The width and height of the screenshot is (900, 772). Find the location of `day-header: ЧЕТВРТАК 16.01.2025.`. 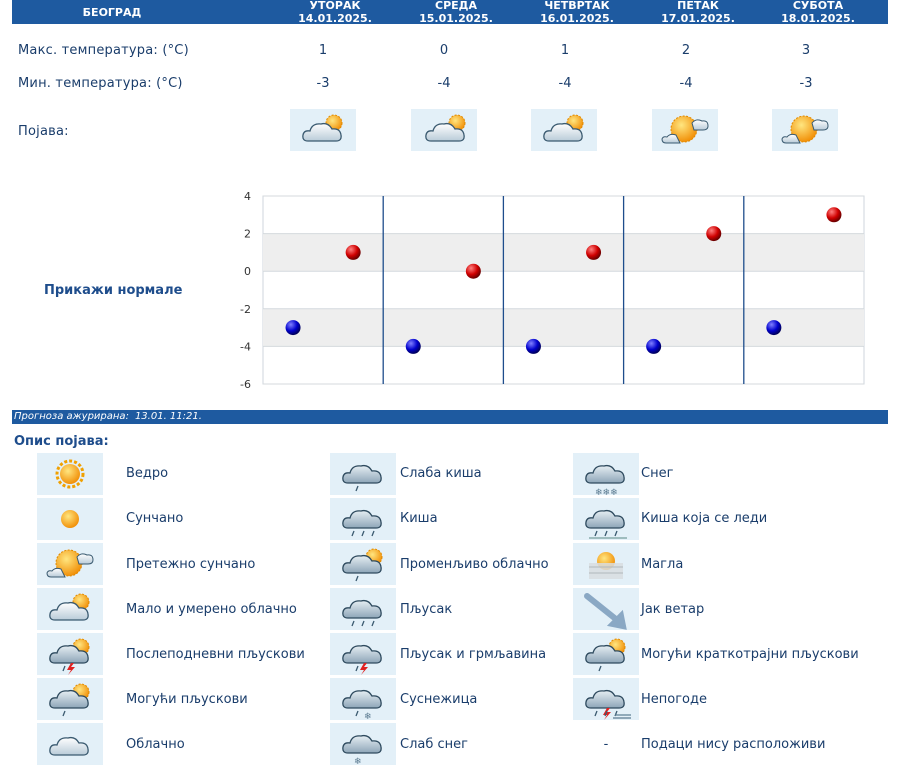

day-header: ЧЕТВРТАК 16.01.2025. is located at coordinates (577, 12).